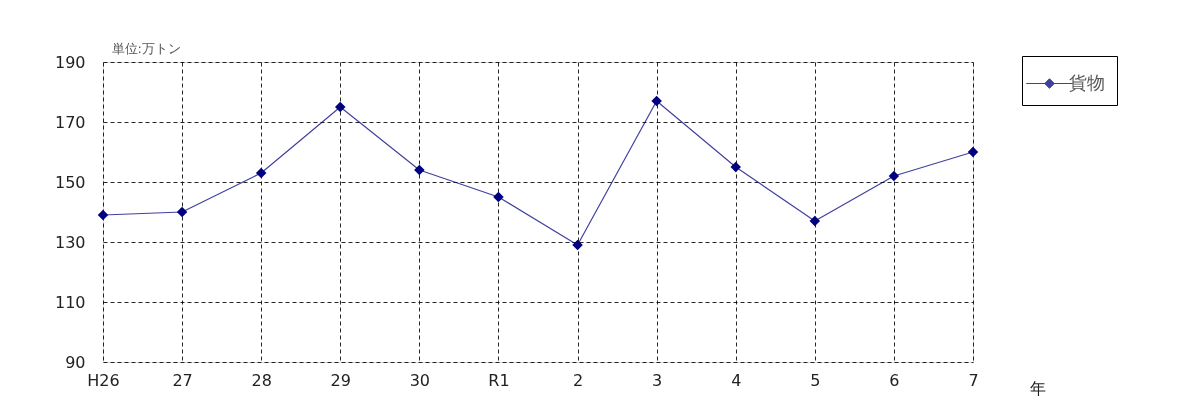  What do you see at coordinates (340, 380) in the screenshot?
I see `x-tick-label: 29` at bounding box center [340, 380].